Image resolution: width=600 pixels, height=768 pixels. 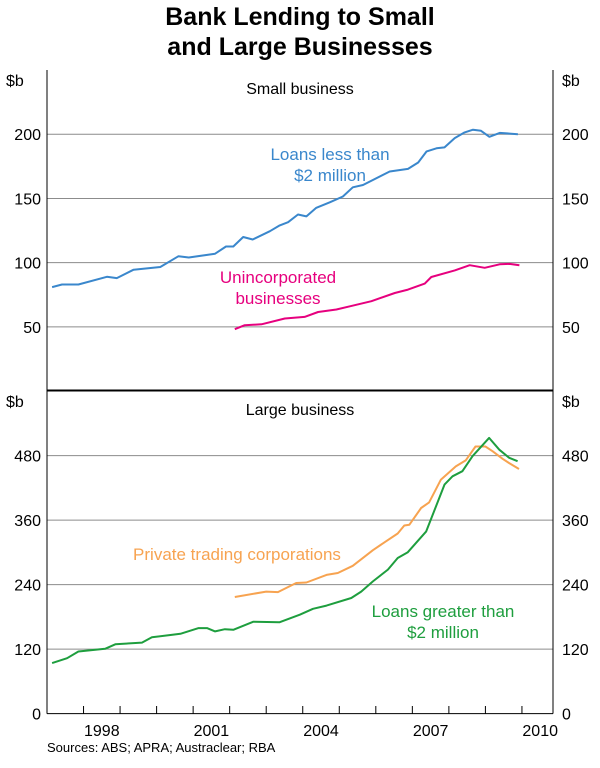 I want to click on y-tick-label-right: 360, so click(x=575, y=521).